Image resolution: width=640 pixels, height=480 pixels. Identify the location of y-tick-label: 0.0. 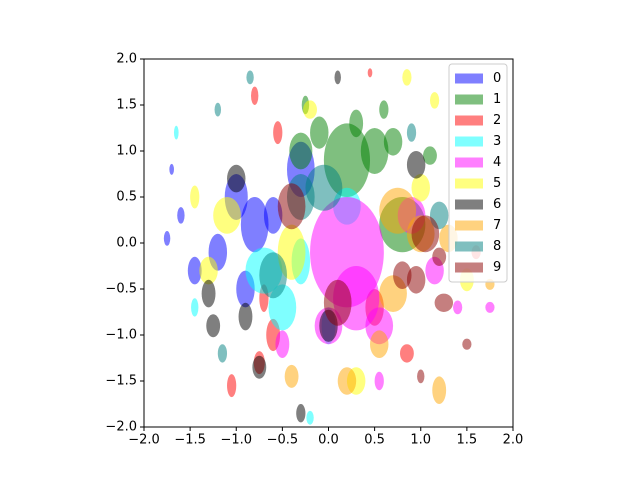
(126, 243).